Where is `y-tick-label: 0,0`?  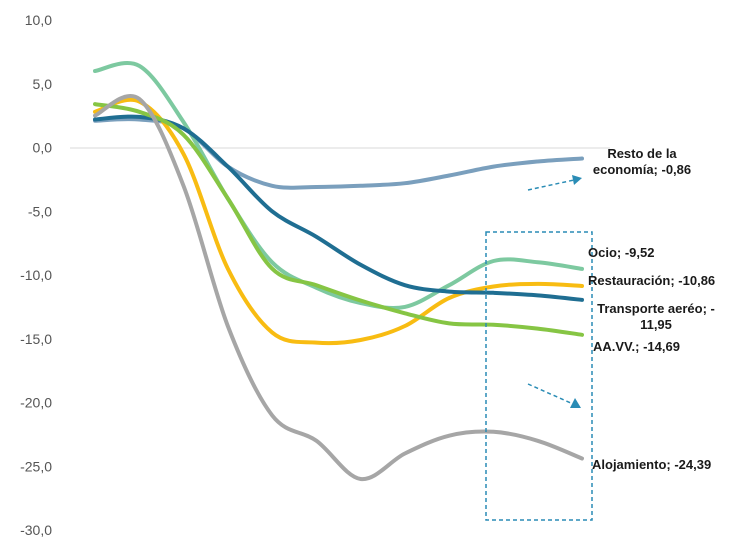 y-tick-label: 0,0 is located at coordinates (43, 148).